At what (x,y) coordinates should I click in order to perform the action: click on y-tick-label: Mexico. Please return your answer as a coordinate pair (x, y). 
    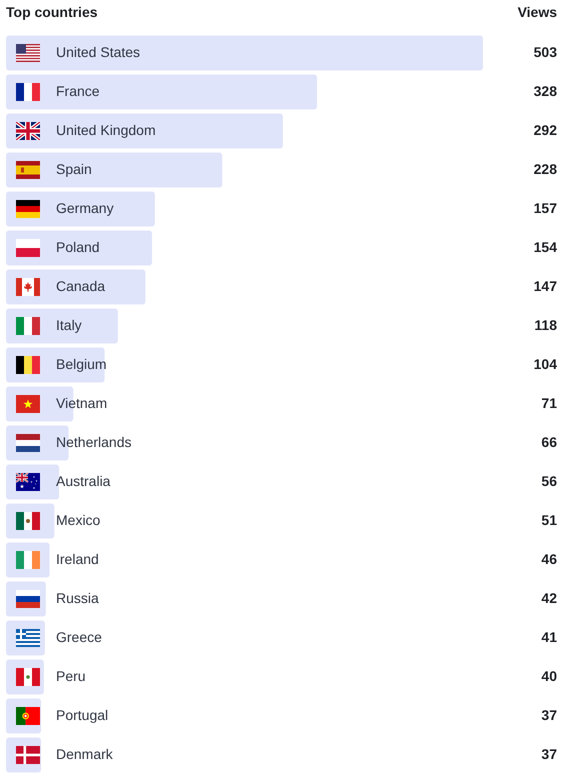
    Looking at the image, I should click on (78, 520).